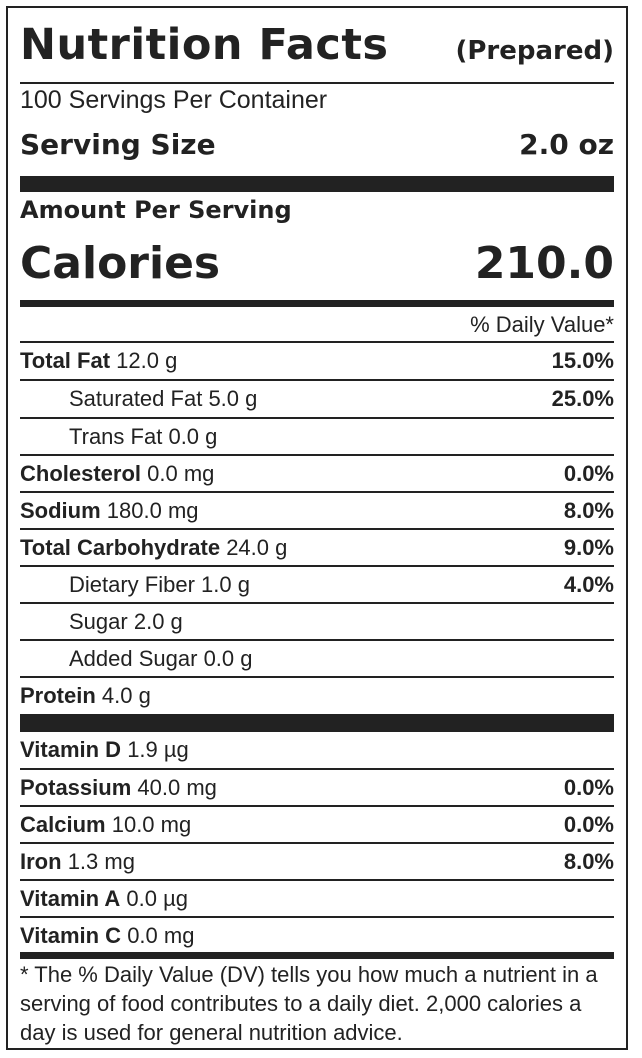 Image resolution: width=642 pixels, height=1058 pixels. Describe the element at coordinates (126, 695) in the screenshot. I see `nutrient-amount: 4.0 g` at that location.